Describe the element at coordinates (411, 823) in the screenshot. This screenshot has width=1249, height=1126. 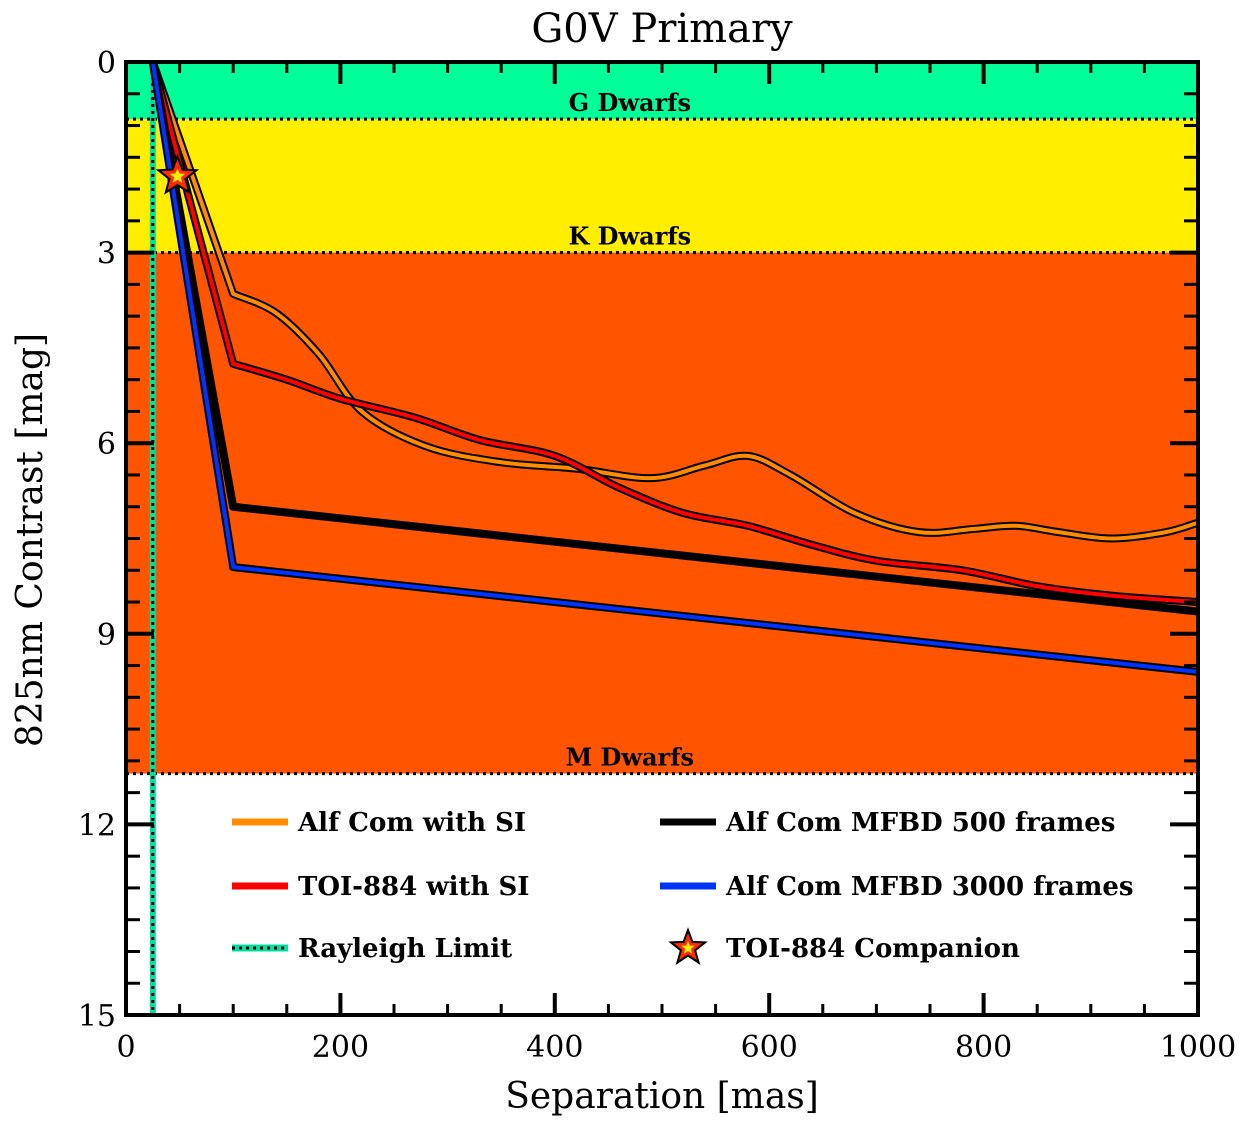
I see `legend-label-alf-com-with-si: Alf Com with SI` at that location.